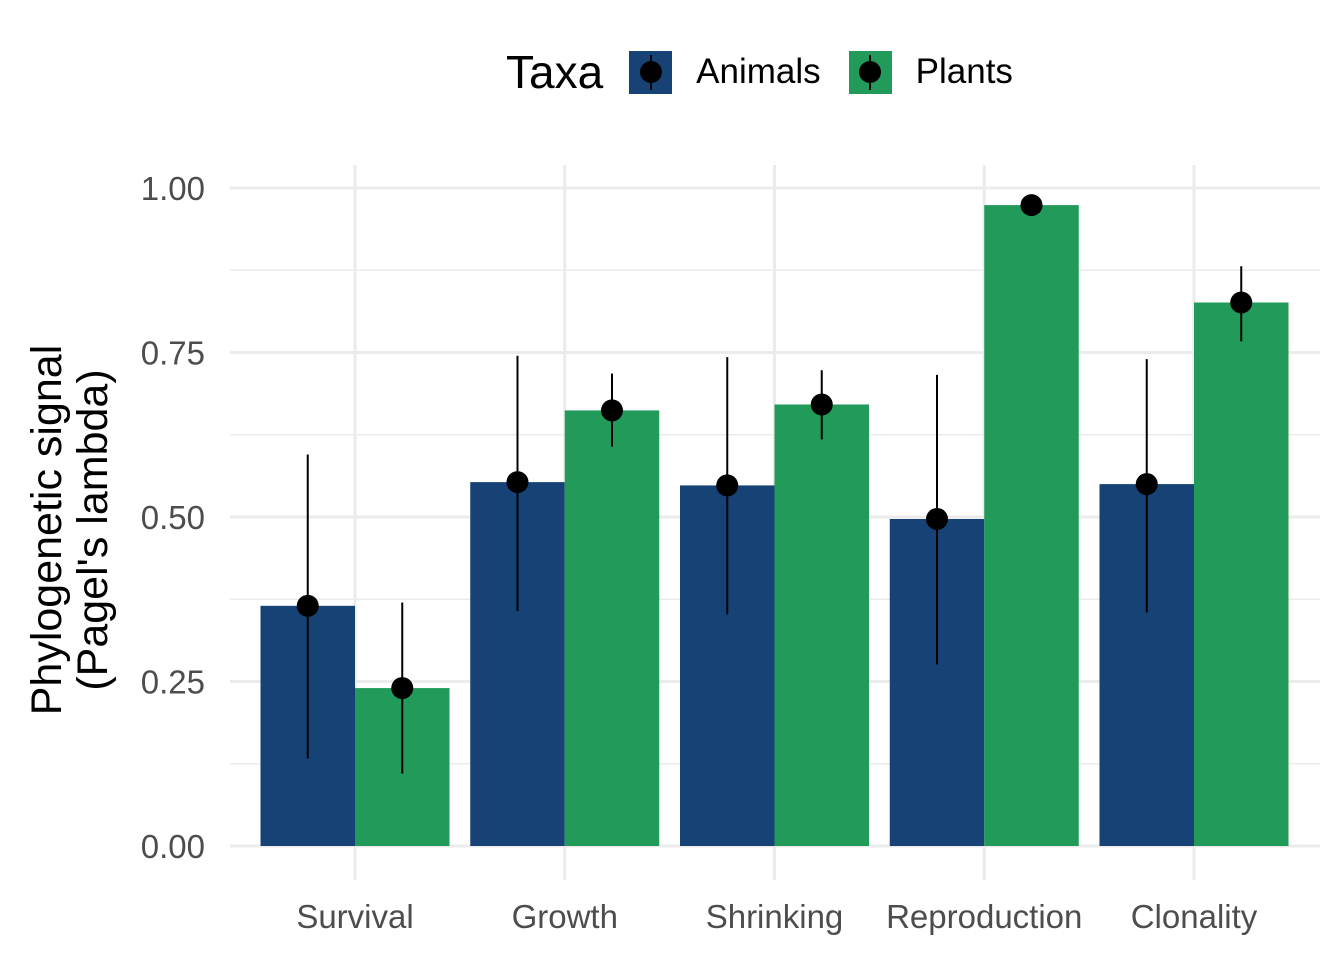 This screenshot has width=1344, height=960. Describe the element at coordinates (173, 682) in the screenshot. I see `y-tick-label: 0.25` at that location.